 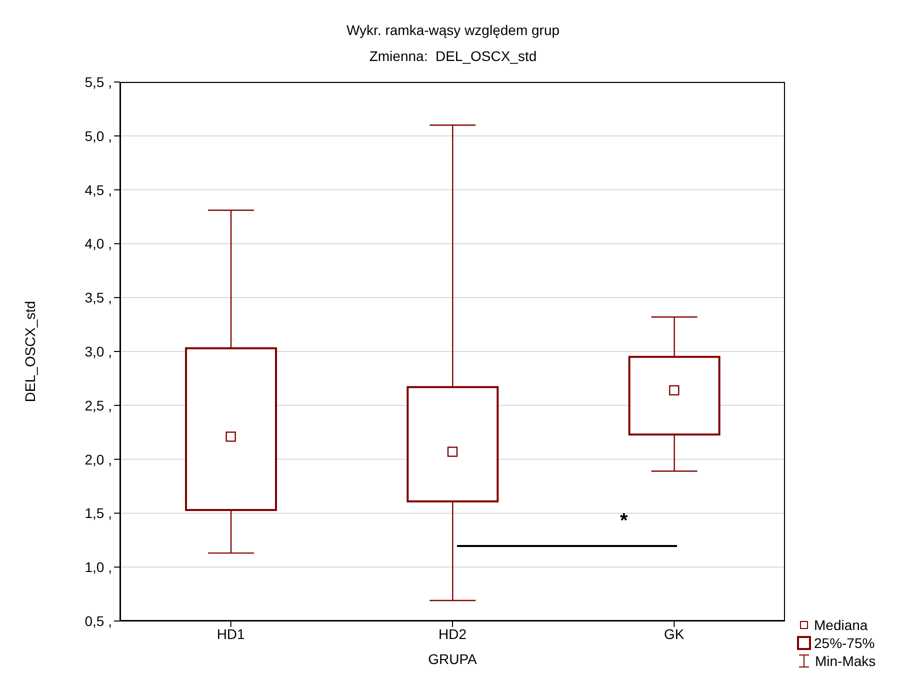 What do you see at coordinates (98, 190) in the screenshot?
I see `y-tick-label: 4,5 ,` at bounding box center [98, 190].